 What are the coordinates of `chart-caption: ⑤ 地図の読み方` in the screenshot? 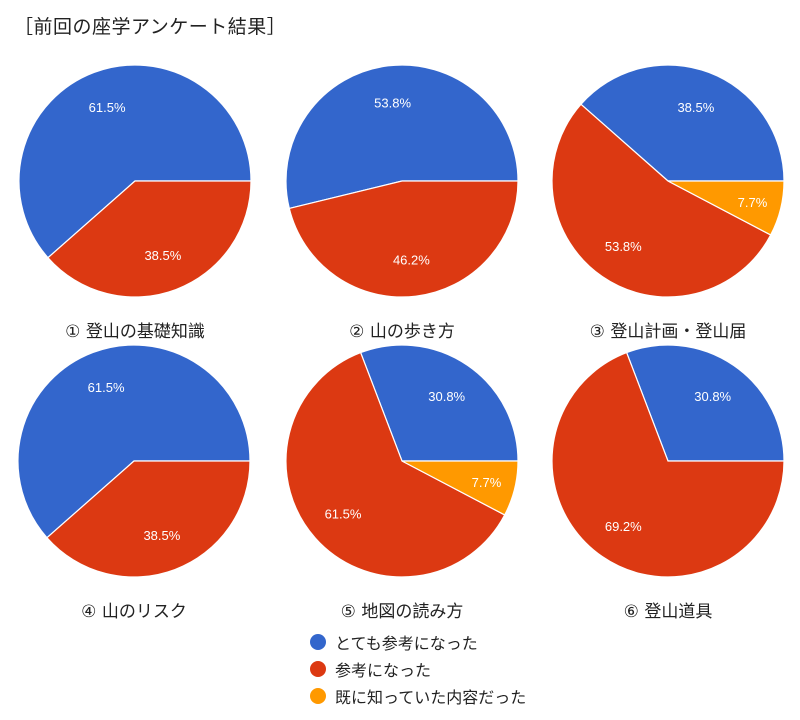 It's located at (402, 612).